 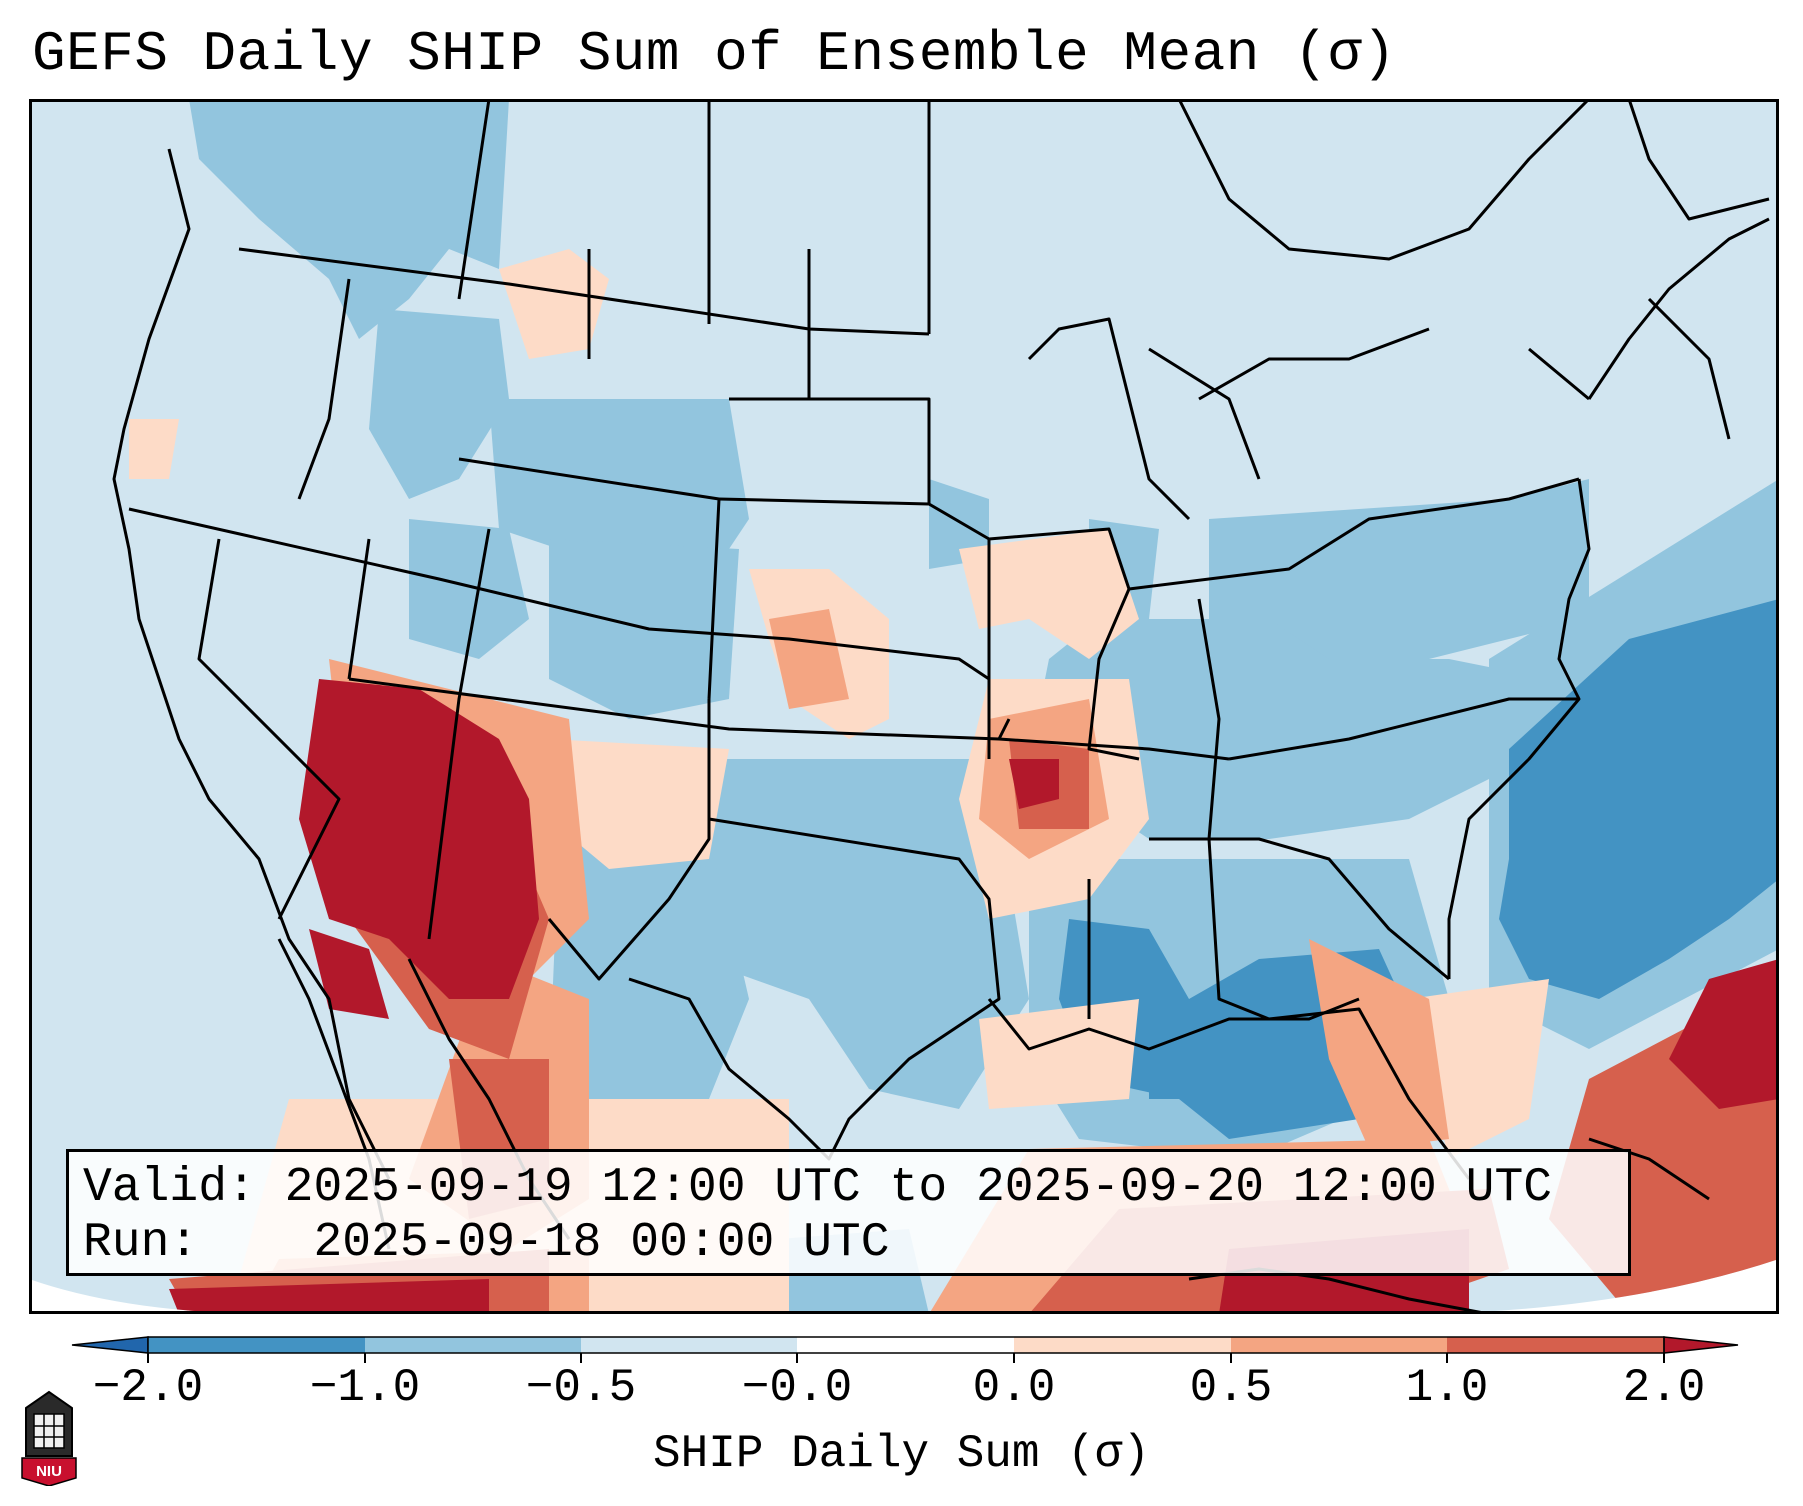 What do you see at coordinates (601, 1243) in the screenshot?
I see `run-time: 2025-09-18 00:00 UTC` at bounding box center [601, 1243].